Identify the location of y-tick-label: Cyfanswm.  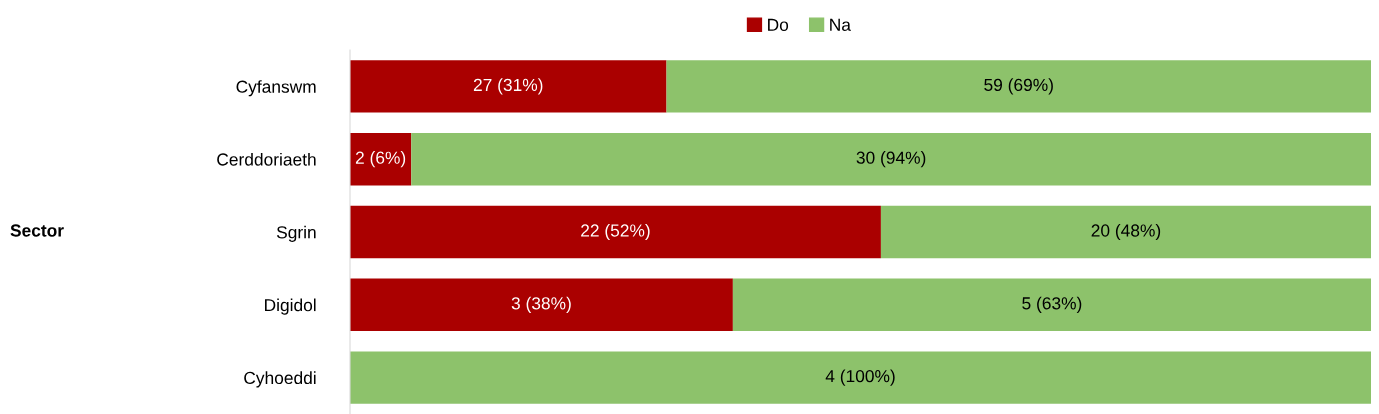
(276, 88).